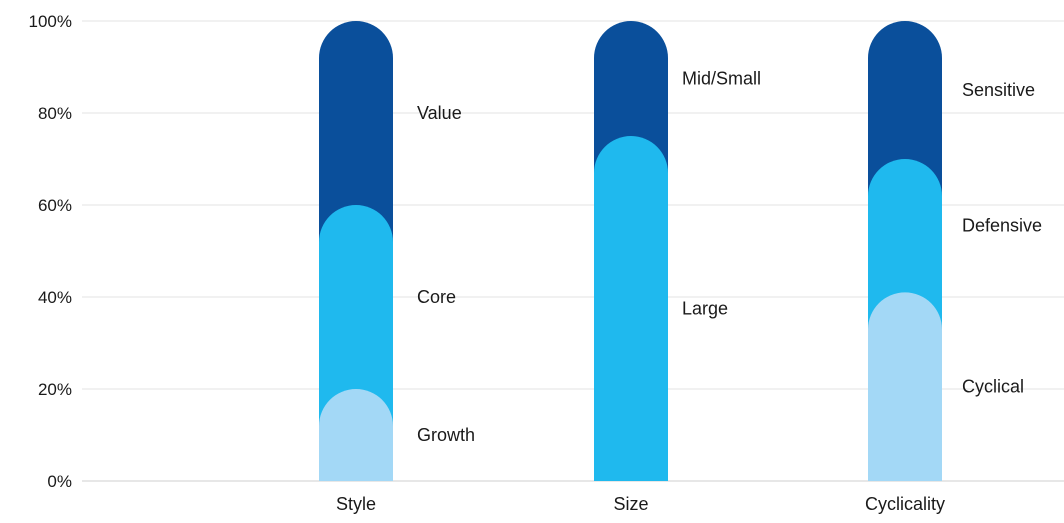  What do you see at coordinates (721, 79) in the screenshot?
I see `segment-label-mid-small: Mid/Small` at bounding box center [721, 79].